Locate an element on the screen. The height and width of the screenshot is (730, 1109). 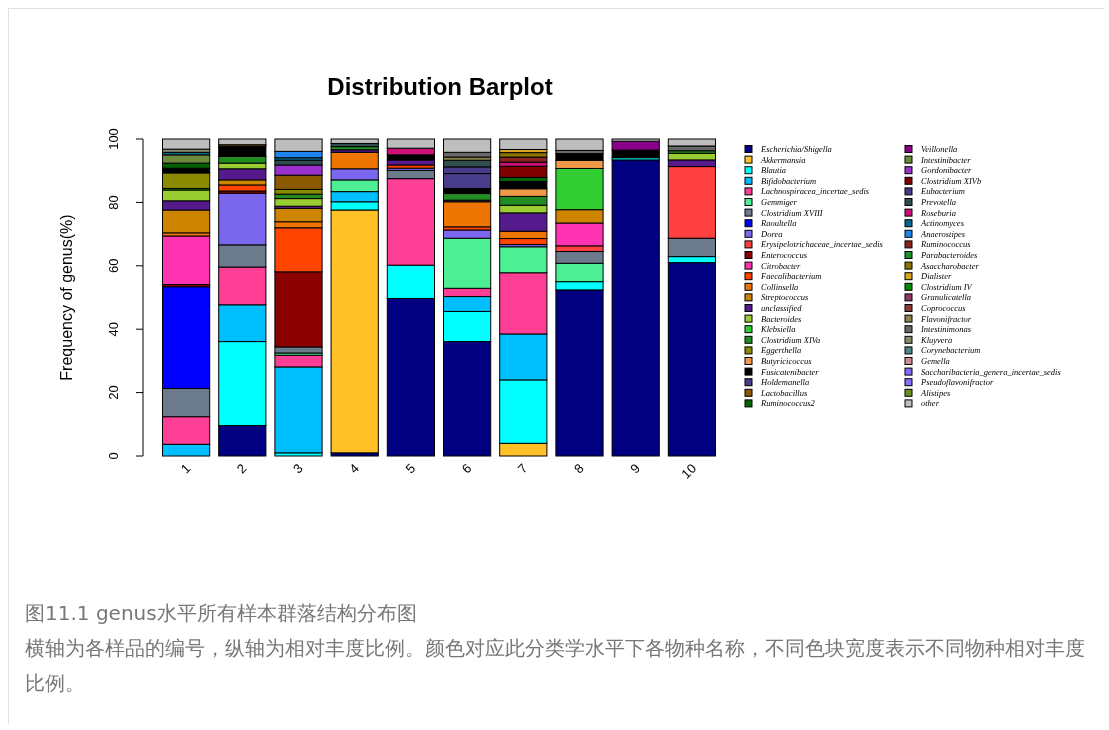
x-tick-label: 3 is located at coordinates (298, 468).